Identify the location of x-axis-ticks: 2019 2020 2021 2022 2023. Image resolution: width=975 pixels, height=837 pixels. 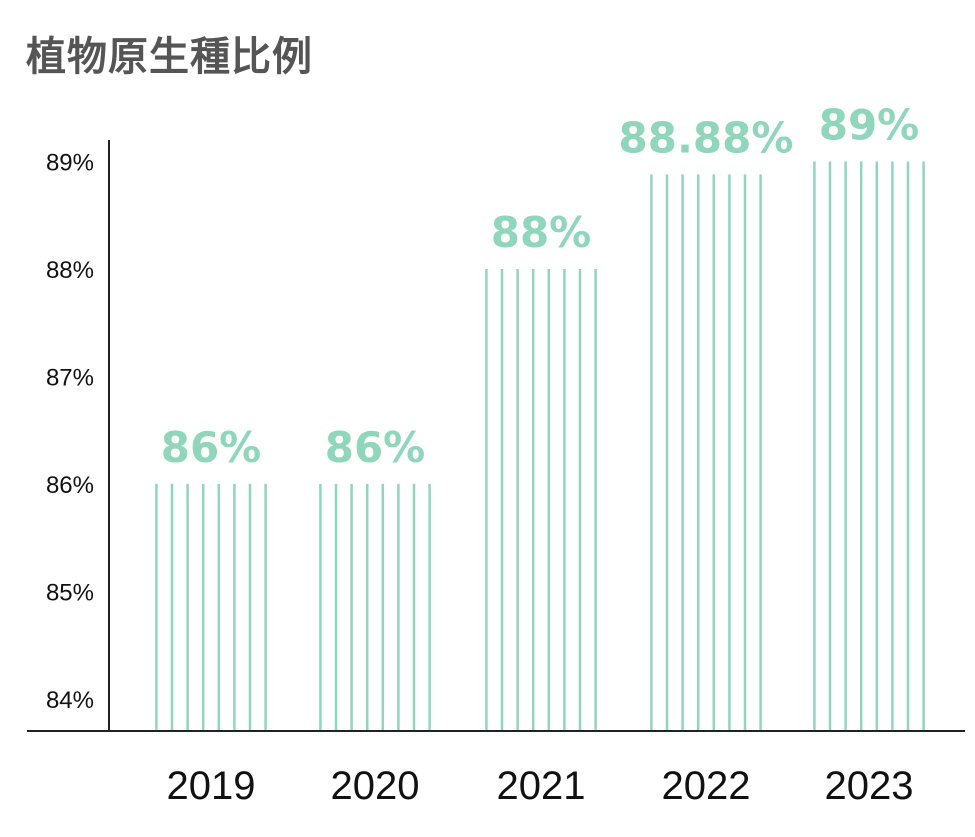
(540, 786).